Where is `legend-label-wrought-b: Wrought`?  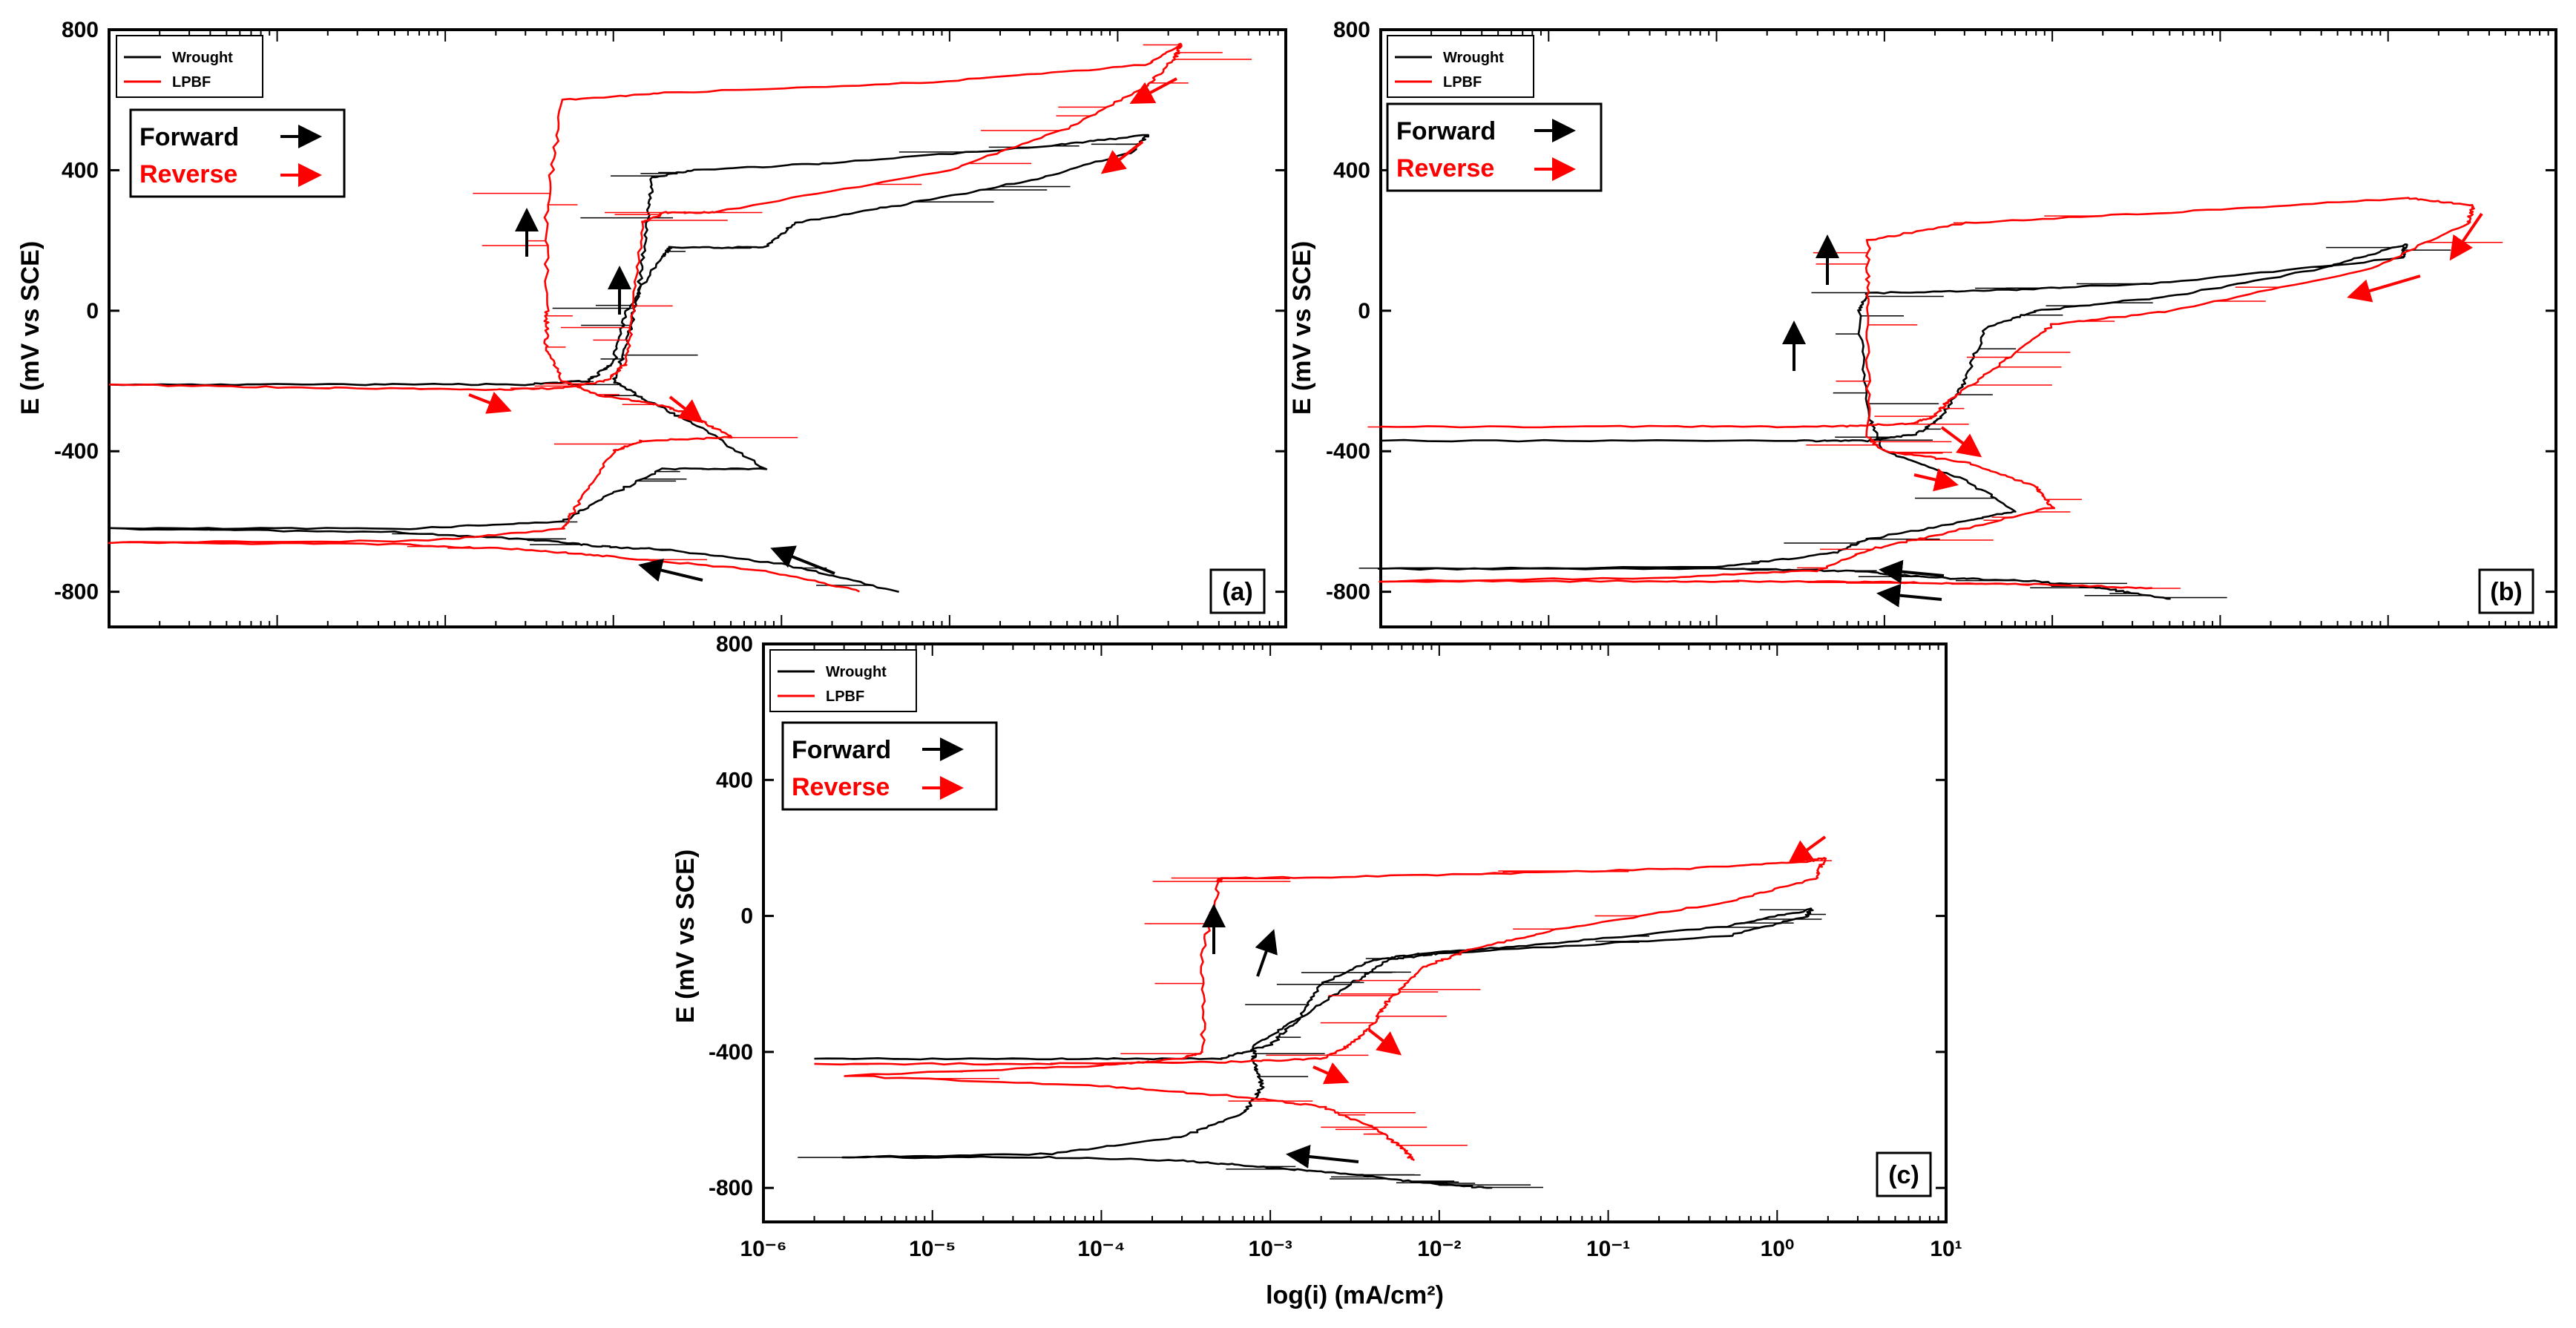
legend-label-wrought-b: Wrought is located at coordinates (1473, 58).